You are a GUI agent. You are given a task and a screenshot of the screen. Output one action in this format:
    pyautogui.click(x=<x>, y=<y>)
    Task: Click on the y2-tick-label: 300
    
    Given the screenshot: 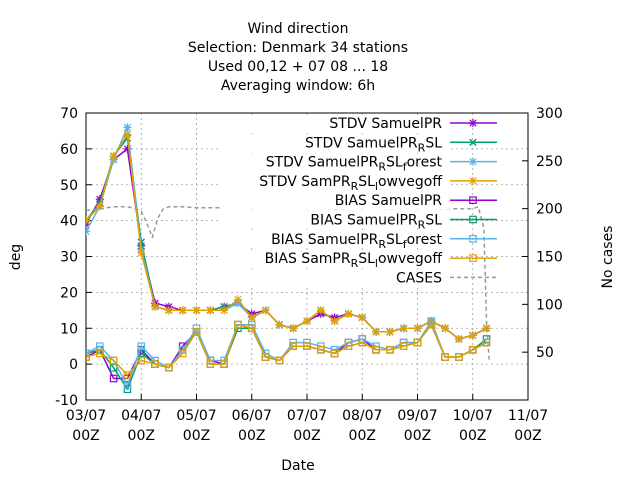 What is the action you would take?
    pyautogui.click(x=549, y=114)
    